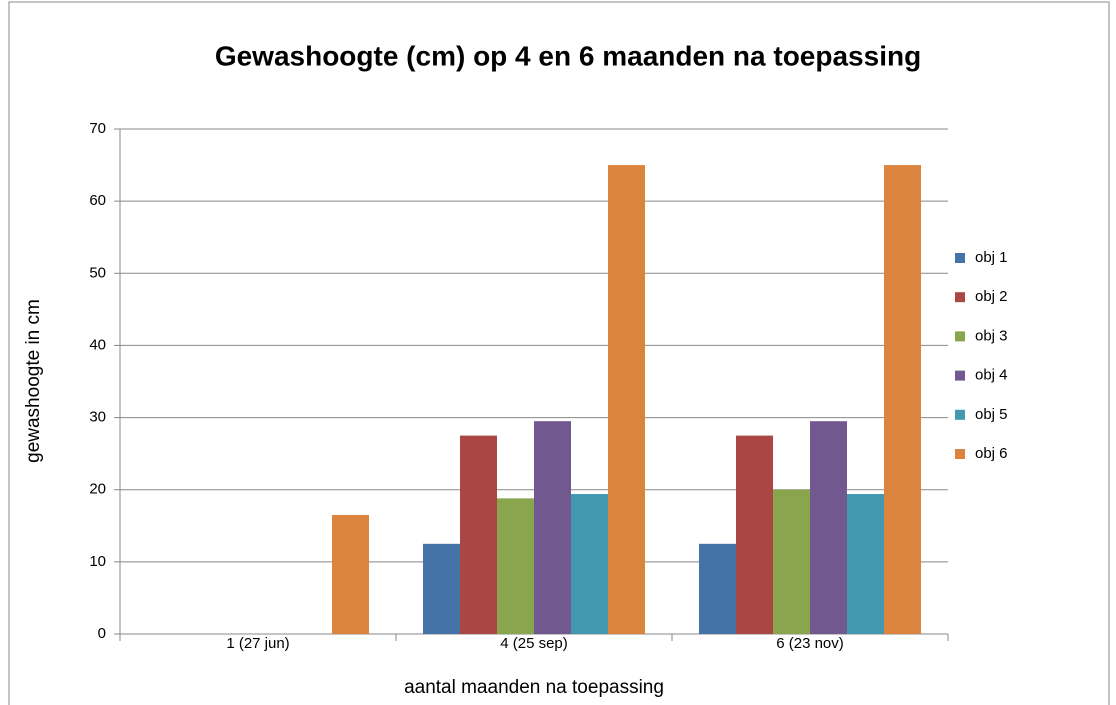  I want to click on y-tick-label: 70, so click(97, 128).